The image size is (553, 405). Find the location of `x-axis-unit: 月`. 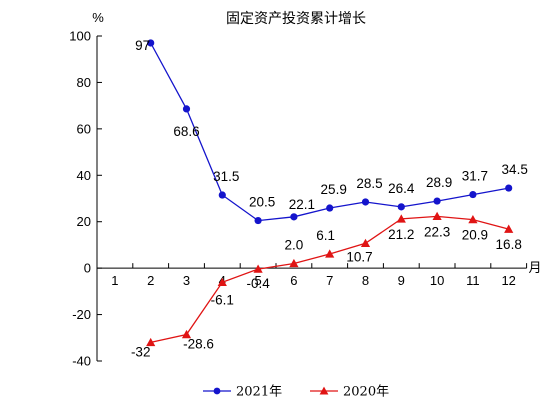

x-axis-unit: 月 is located at coordinates (534, 267).